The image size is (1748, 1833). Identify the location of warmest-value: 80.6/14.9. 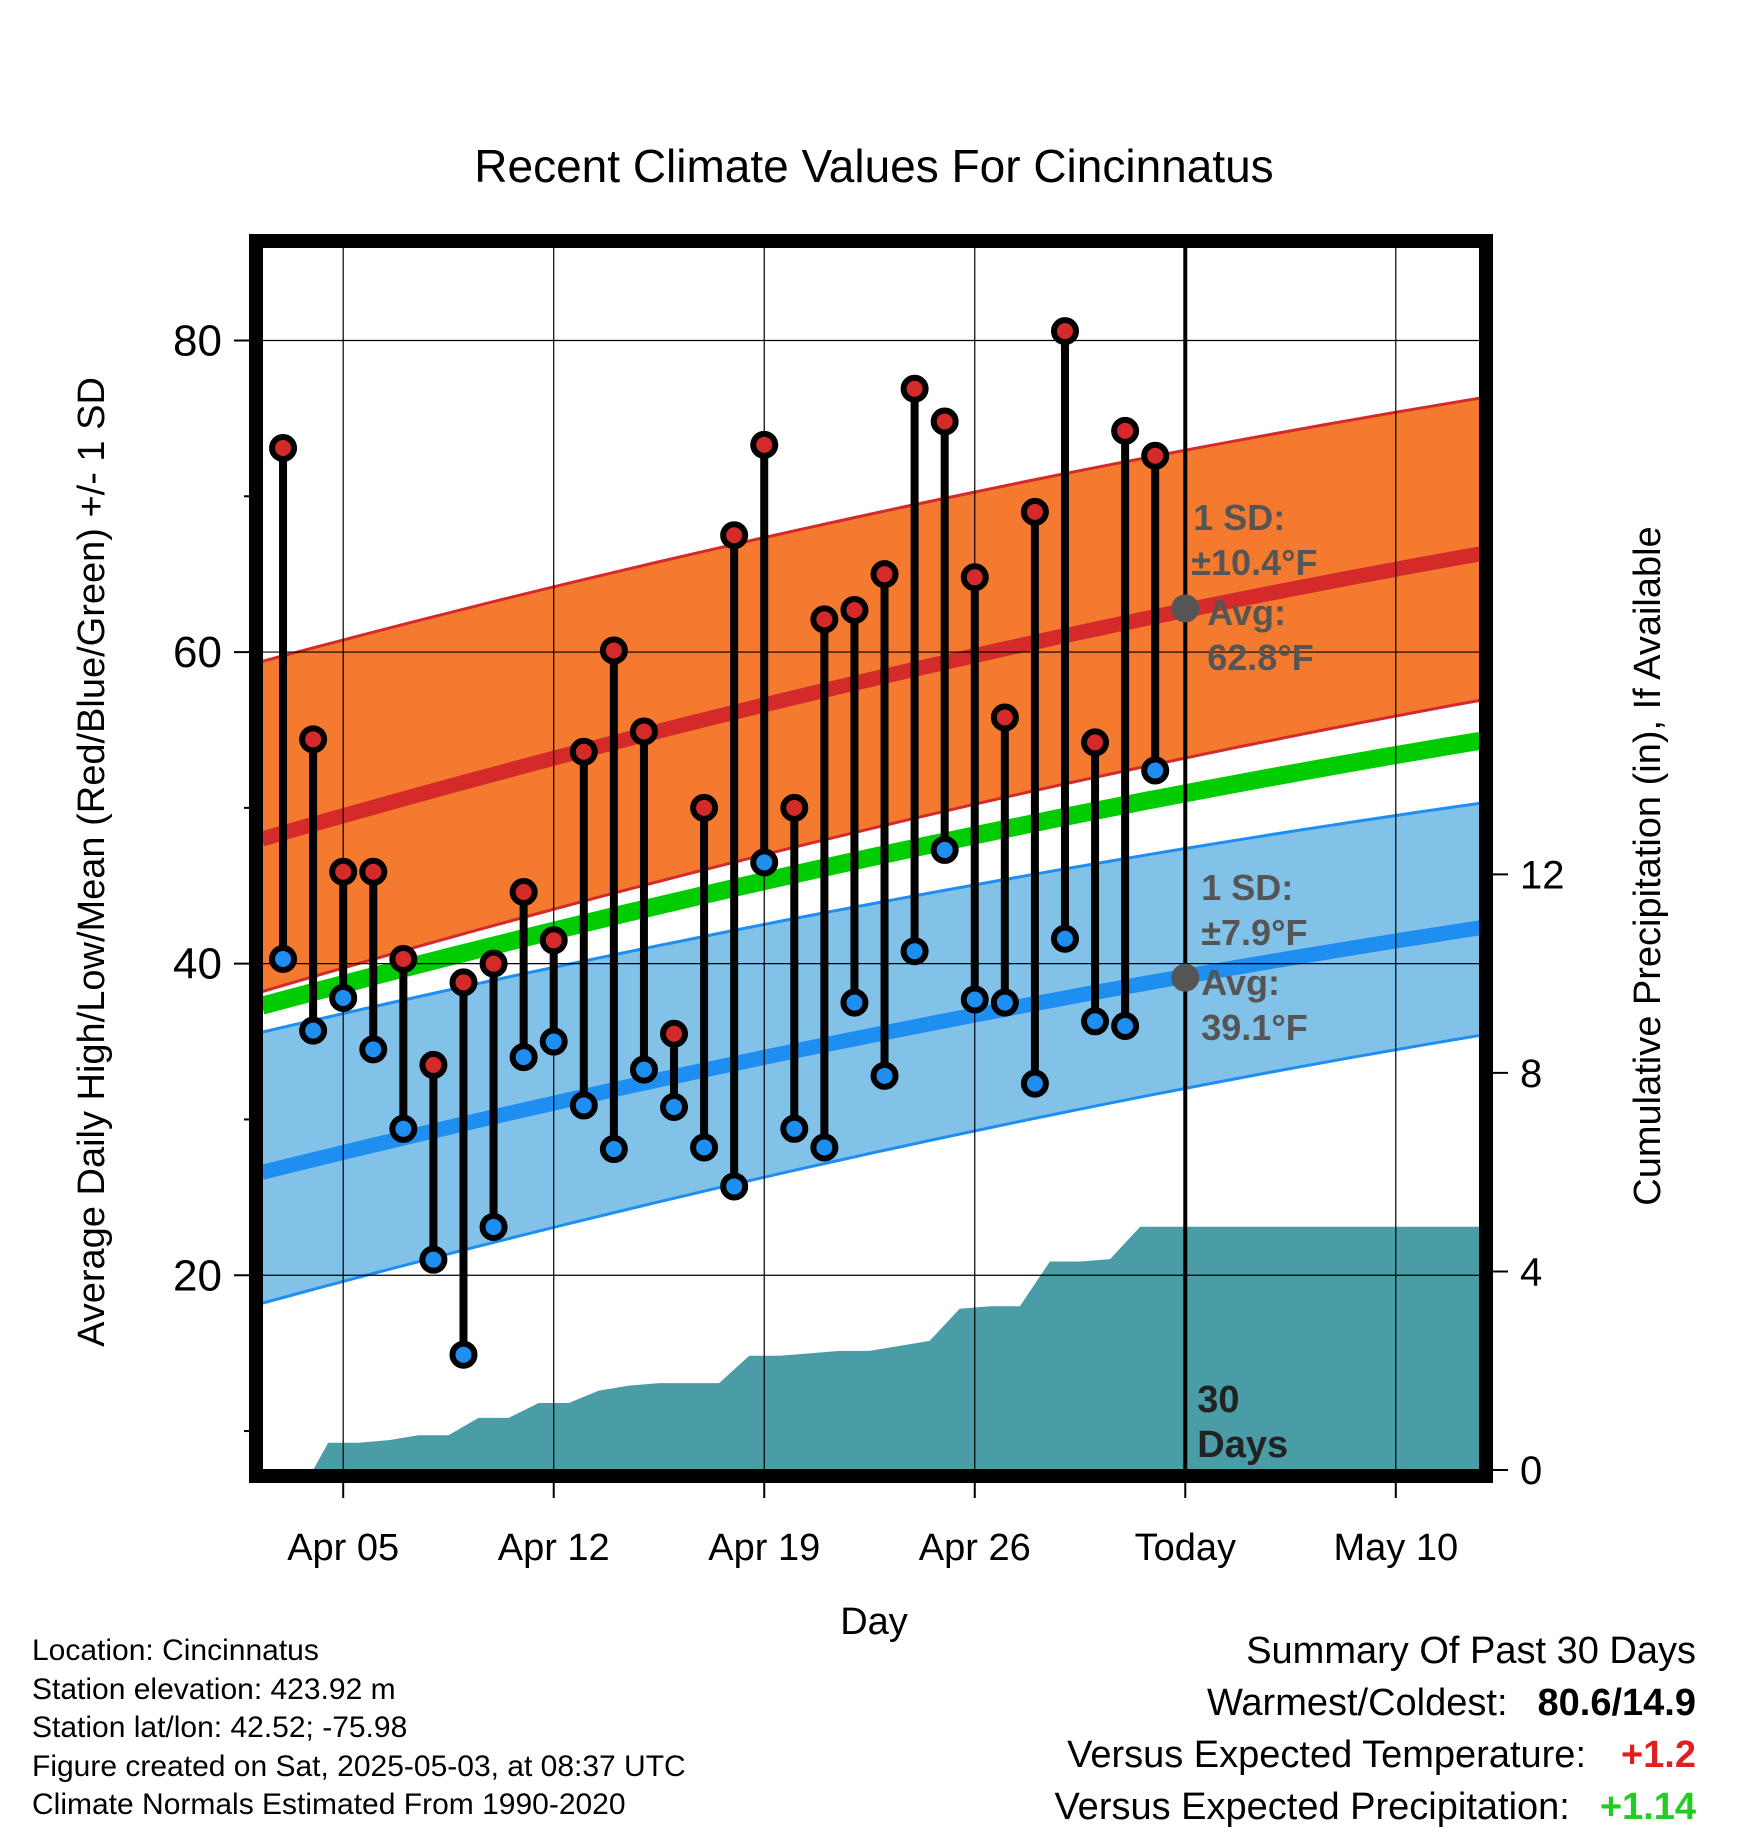
(1616, 1703).